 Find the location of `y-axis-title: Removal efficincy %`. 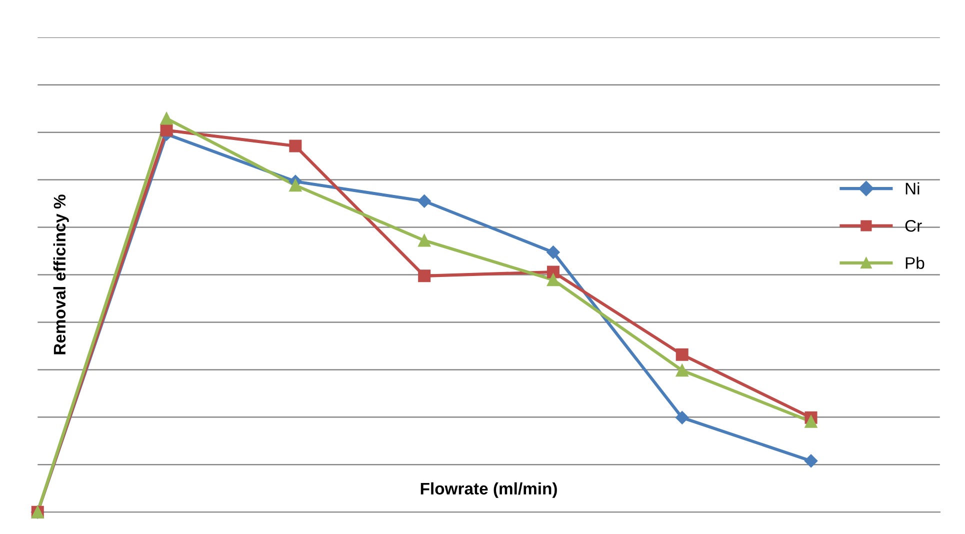

y-axis-title: Removal efficincy % is located at coordinates (61, 274).